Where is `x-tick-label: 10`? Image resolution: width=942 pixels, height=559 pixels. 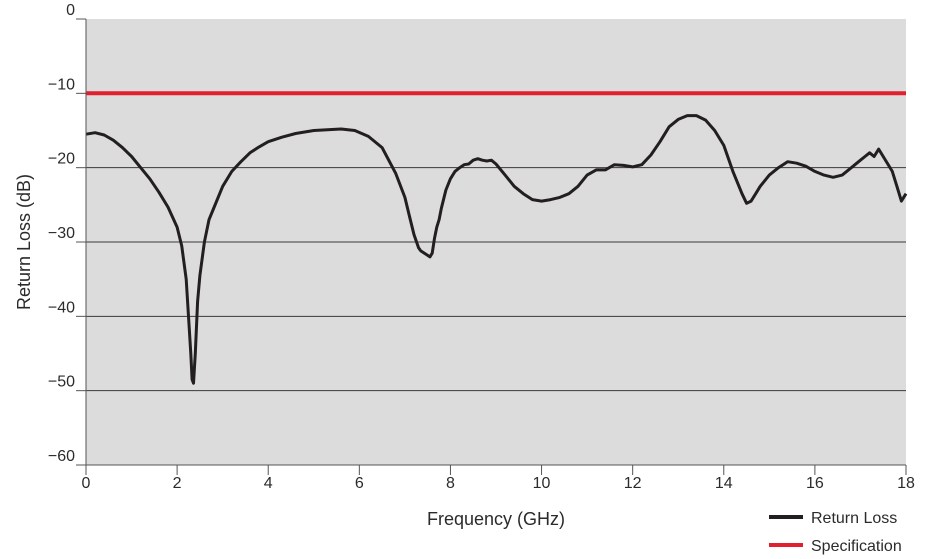 x-tick-label: 10 is located at coordinates (542, 483).